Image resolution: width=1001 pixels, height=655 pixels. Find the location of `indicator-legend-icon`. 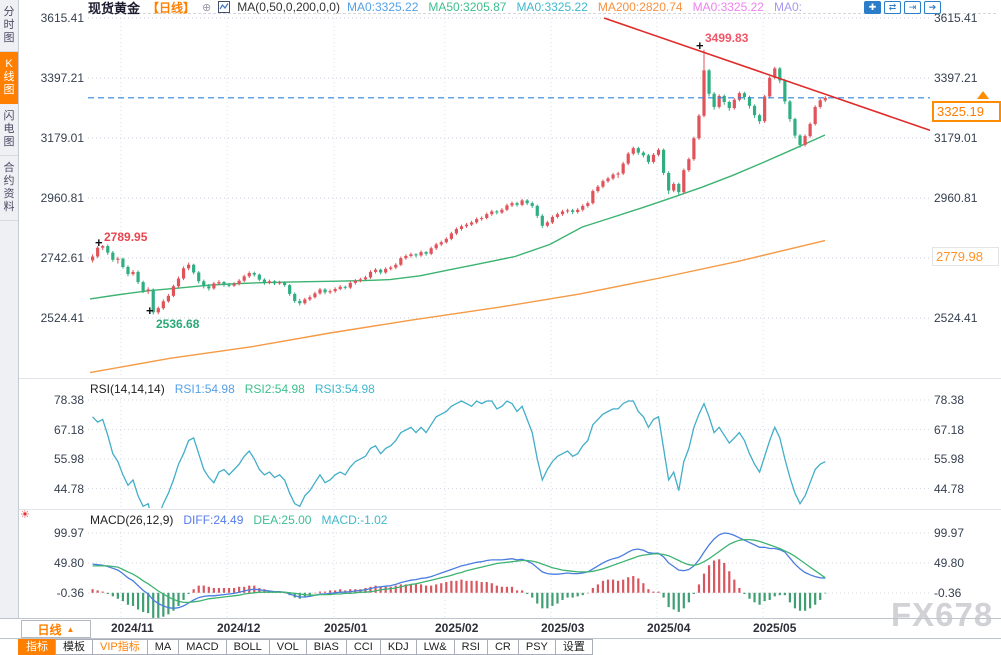

indicator-legend-icon is located at coordinates (224, 7).